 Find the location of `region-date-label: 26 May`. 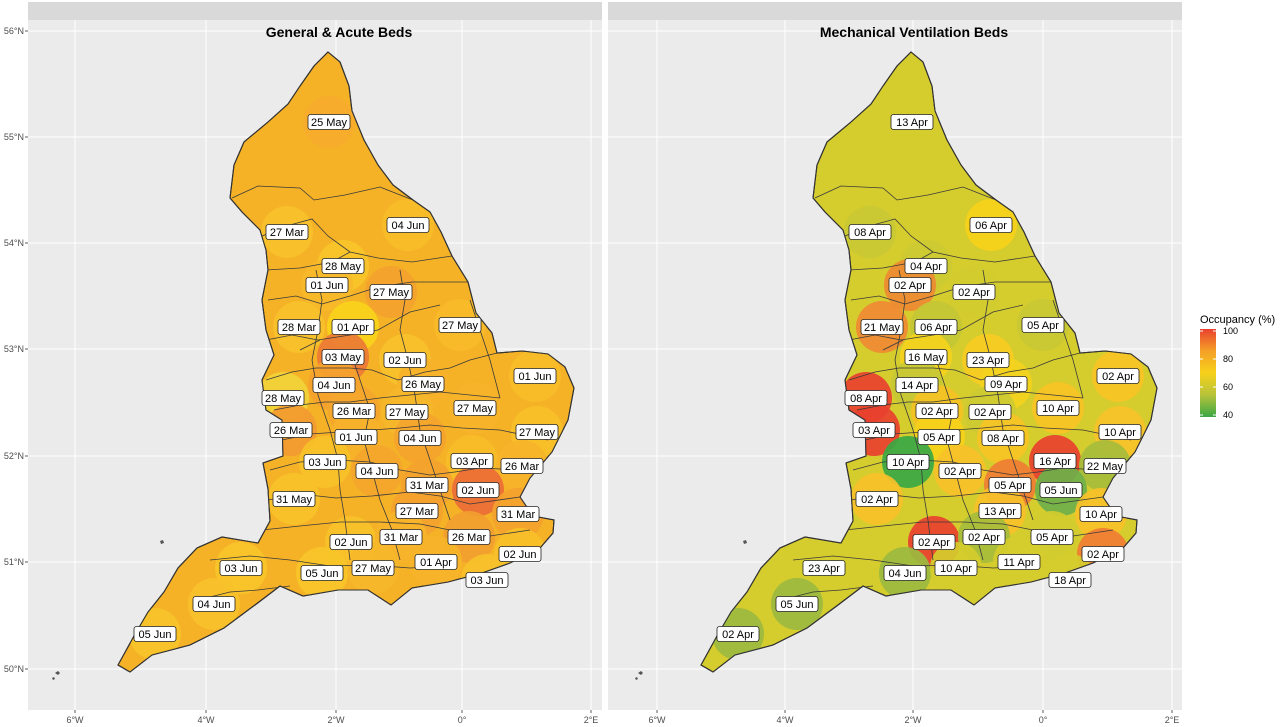

region-date-label: 26 May is located at coordinates (423, 384).